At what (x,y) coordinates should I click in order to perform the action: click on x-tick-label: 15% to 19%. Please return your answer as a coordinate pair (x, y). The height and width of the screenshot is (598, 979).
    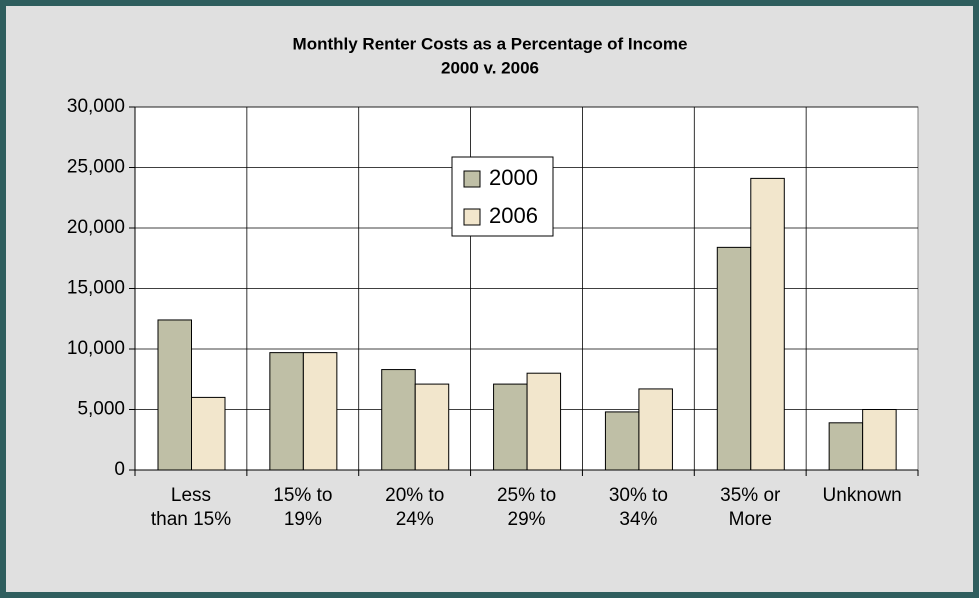
    Looking at the image, I should click on (303, 507).